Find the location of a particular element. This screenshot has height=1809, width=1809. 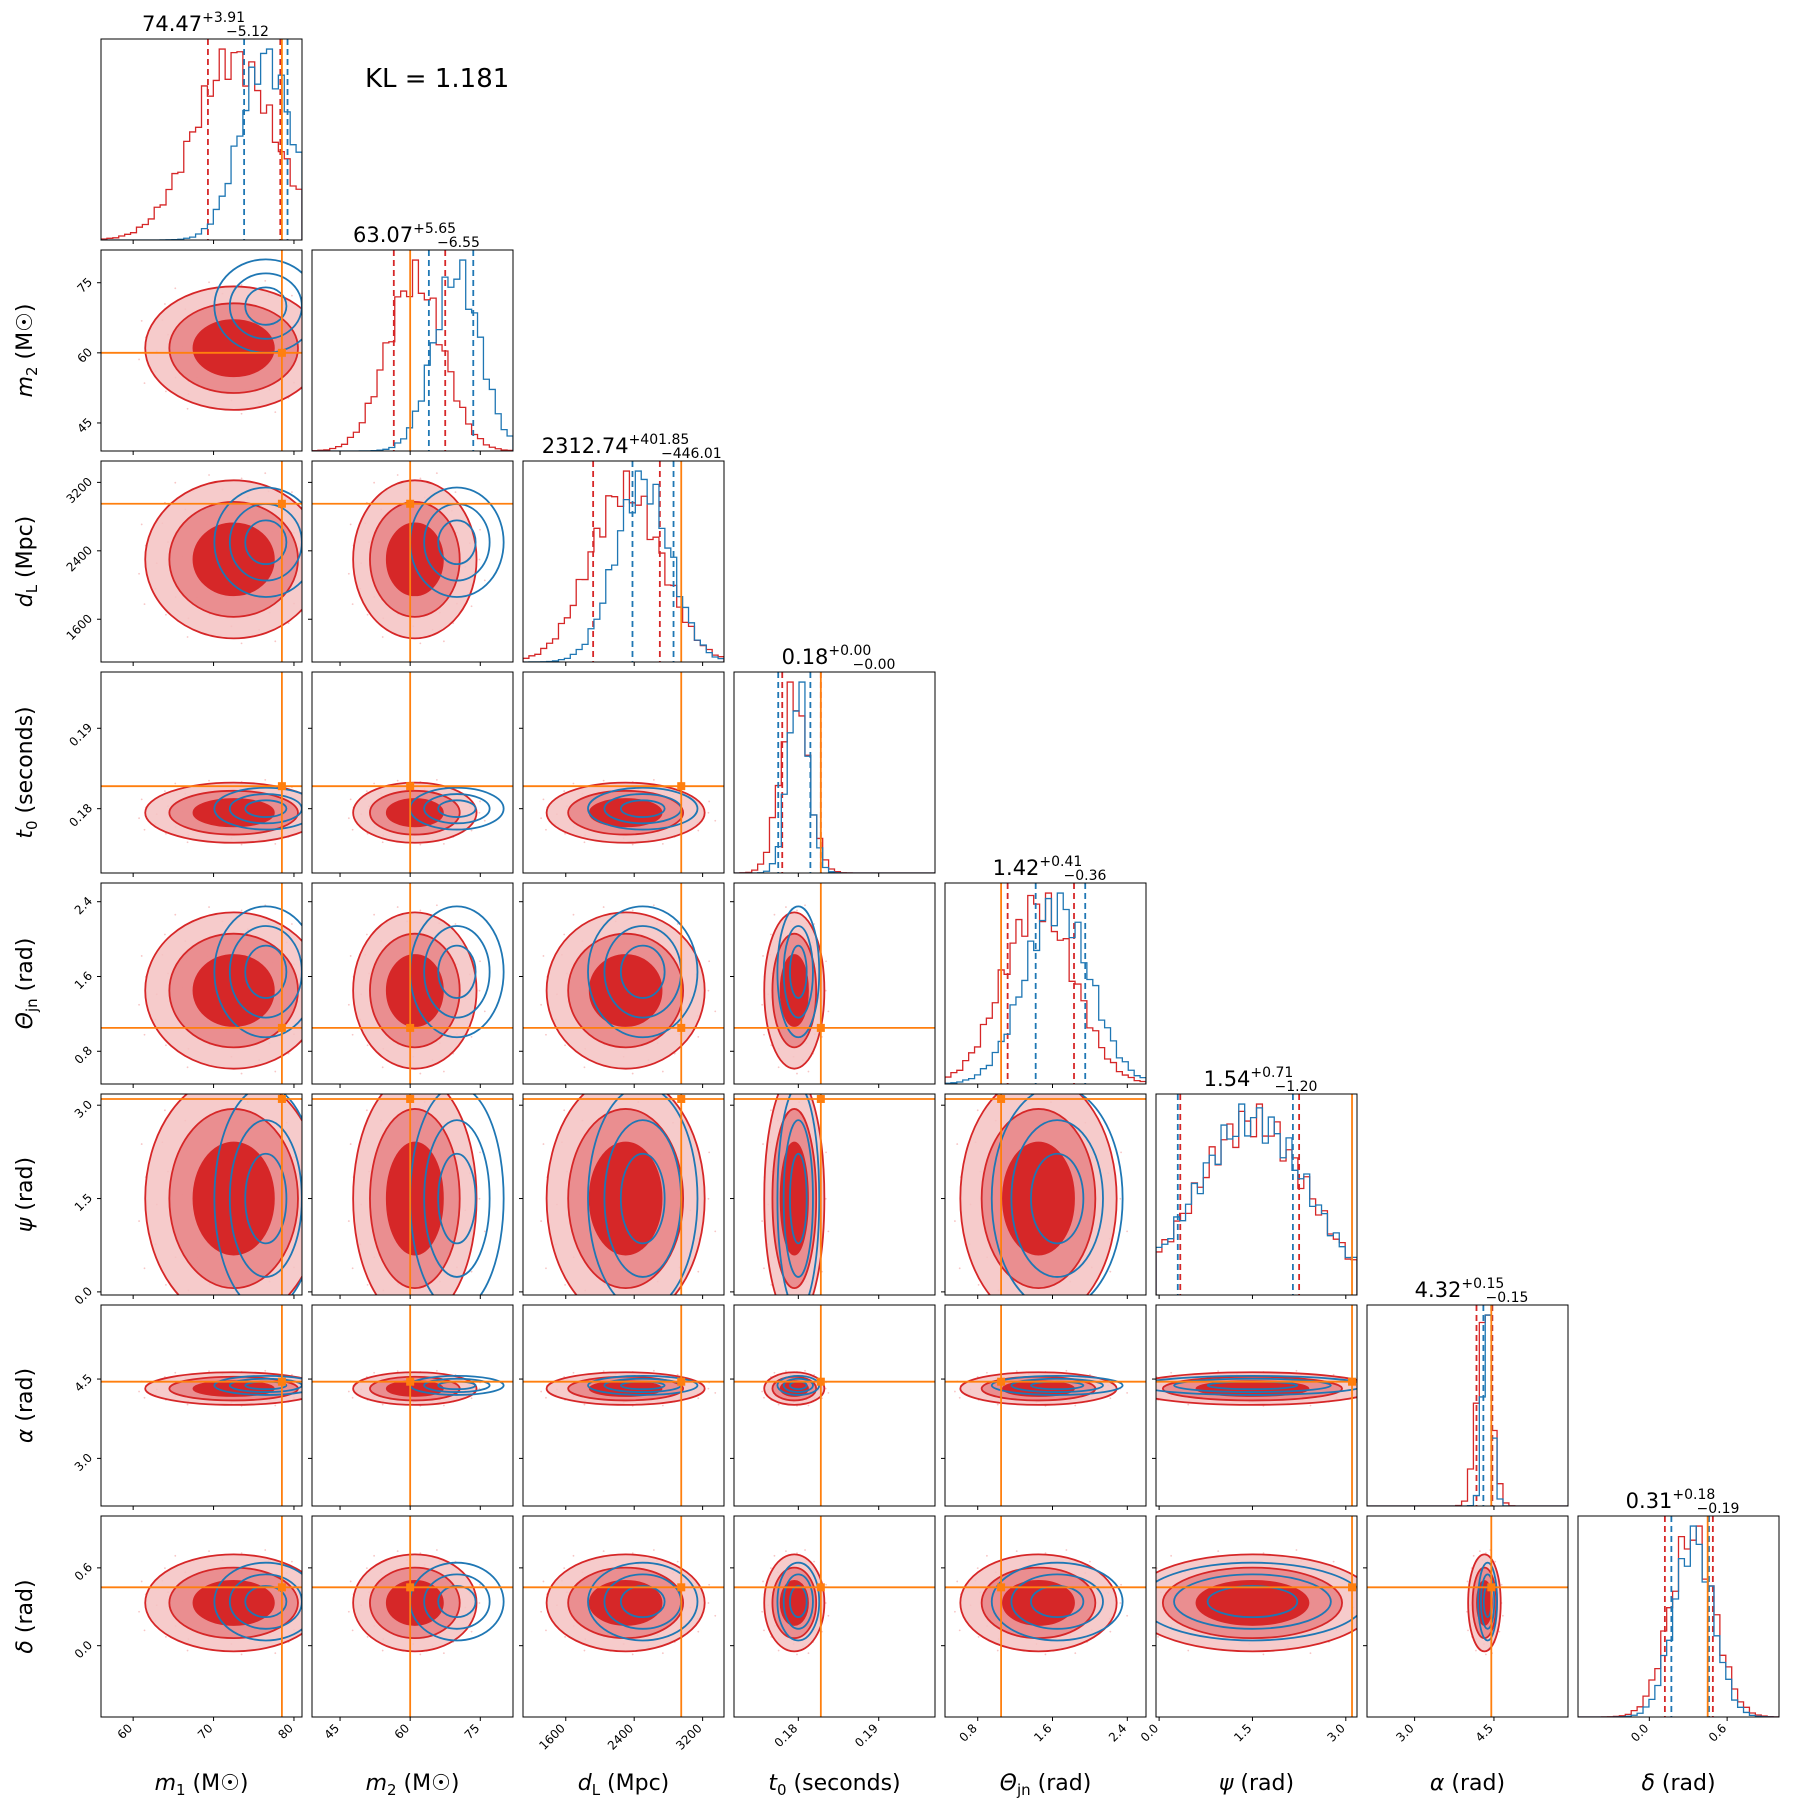

histogram-red-m2 is located at coordinates (412, 355).